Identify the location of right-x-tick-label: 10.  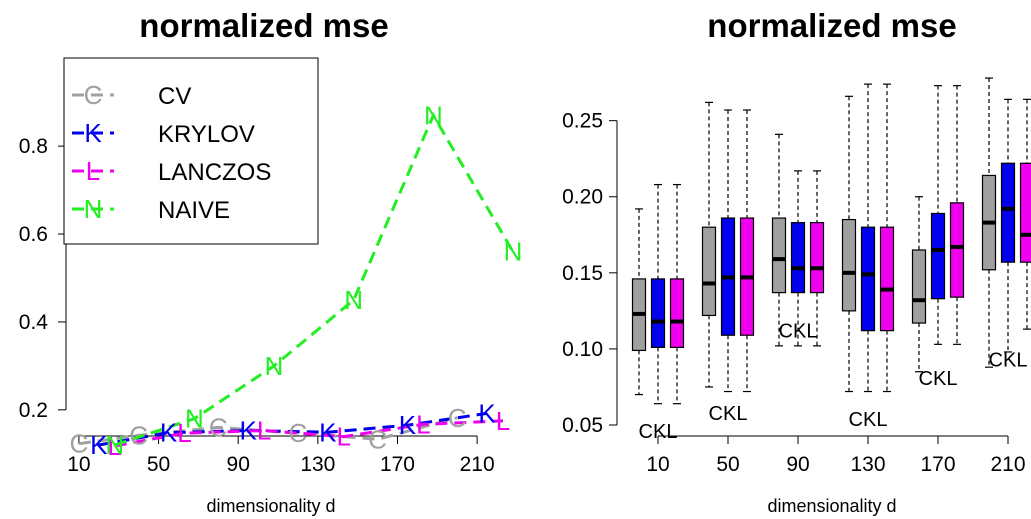
(657, 464).